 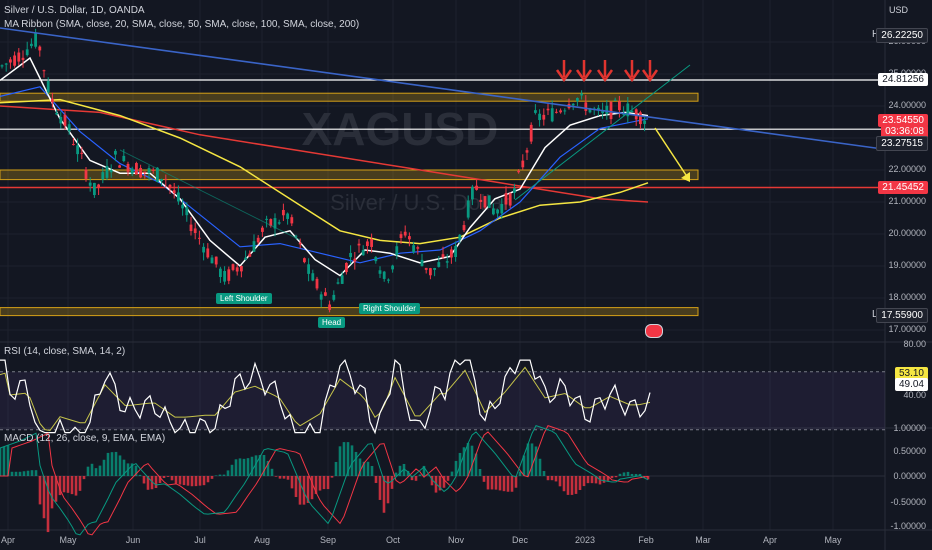 I want to click on current-price-tag: 23.54550, so click(x=903, y=120).